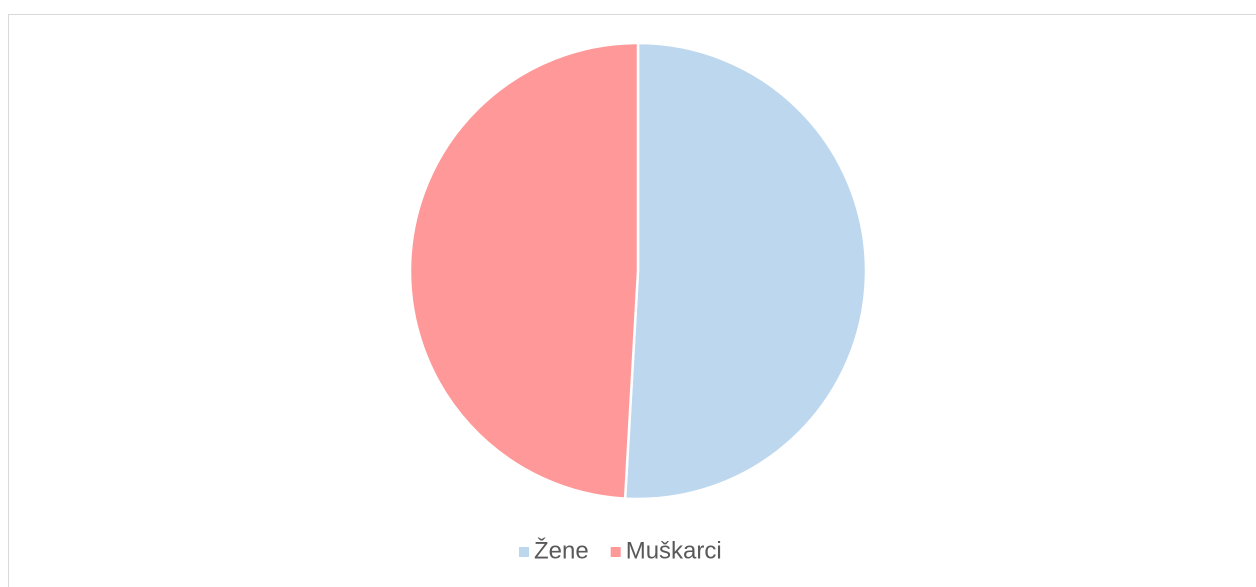 The height and width of the screenshot is (587, 1256). I want to click on pie-slice, so click(524, 270).